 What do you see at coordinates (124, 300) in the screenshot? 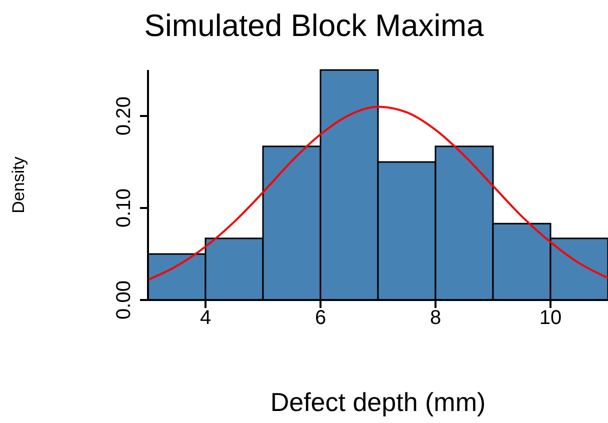
I see `y-tick-label: 0.00` at bounding box center [124, 300].